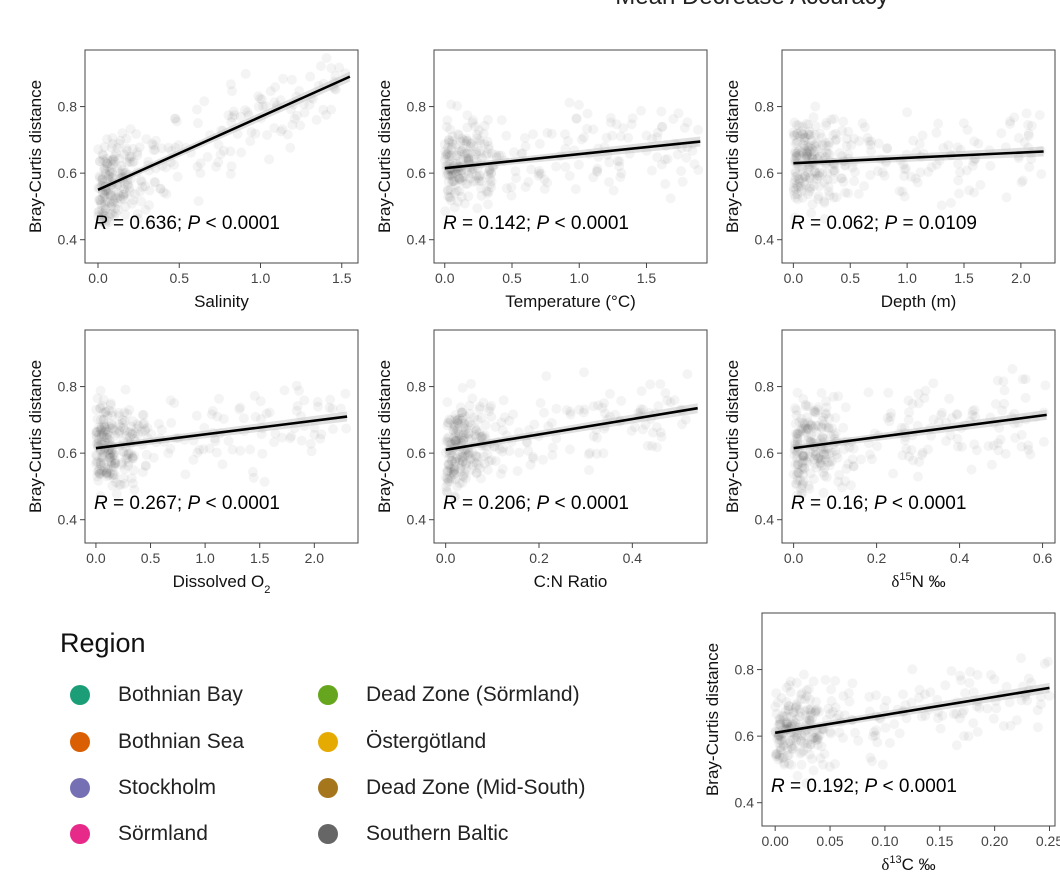  Describe the element at coordinates (103, 643) in the screenshot. I see `legend-title: Region` at that location.